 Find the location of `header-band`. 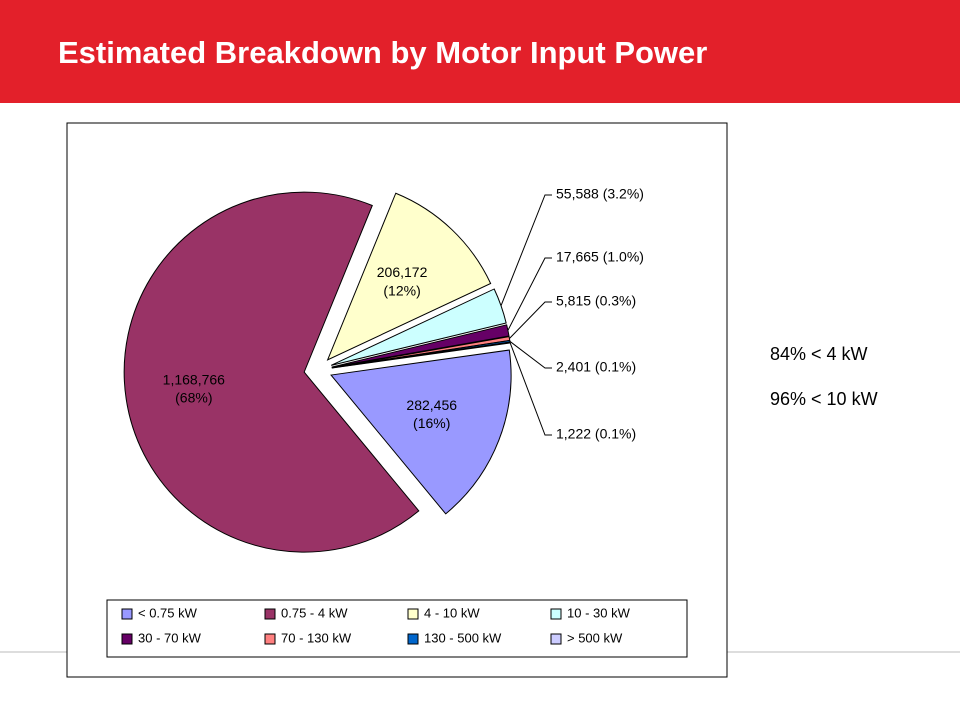

header-band is located at coordinates (480, 51).